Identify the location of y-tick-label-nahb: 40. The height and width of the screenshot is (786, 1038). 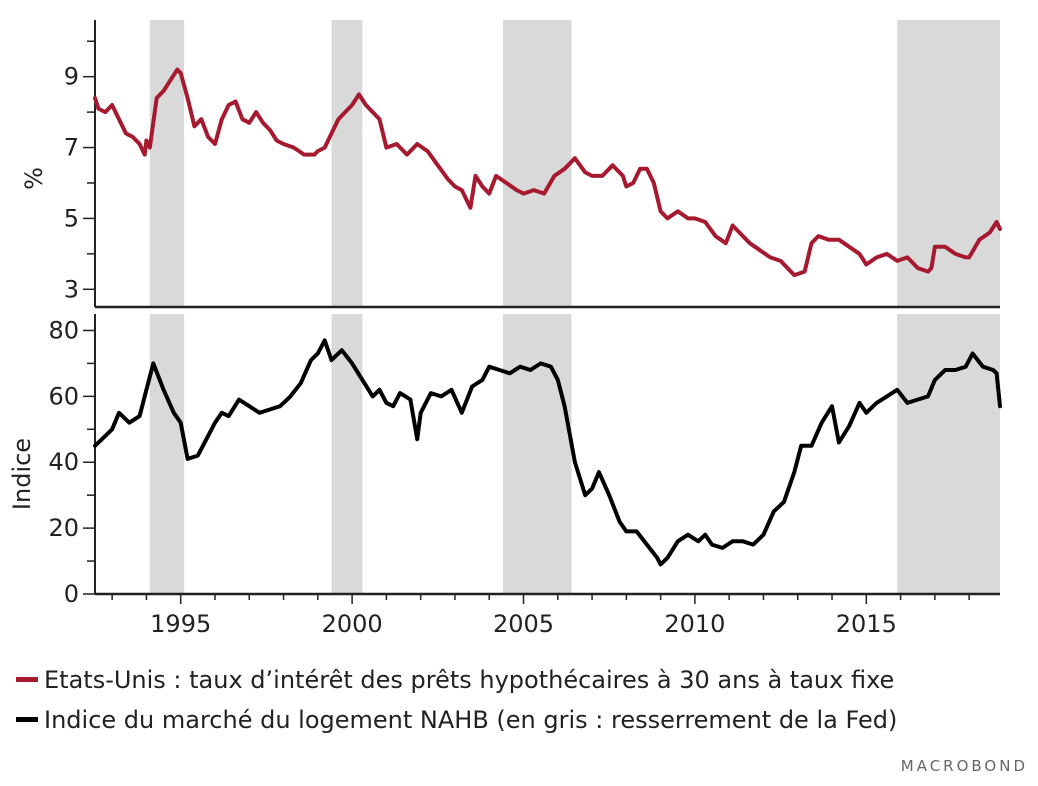
(63, 462).